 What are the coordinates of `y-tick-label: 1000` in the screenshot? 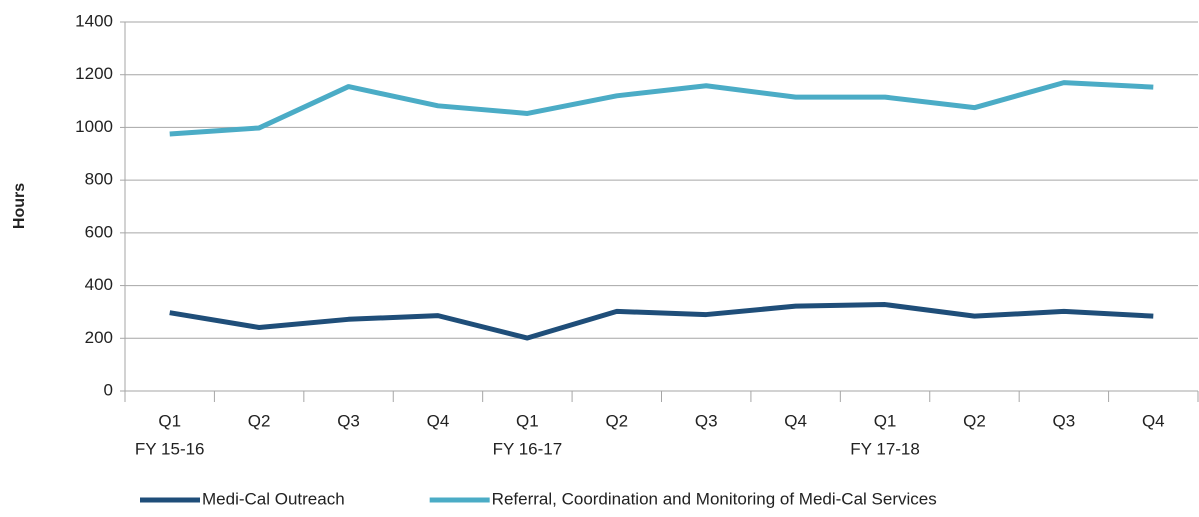 It's located at (94, 126).